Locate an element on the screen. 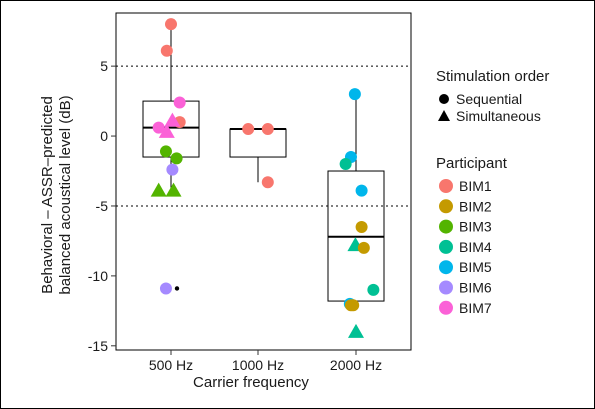 Image resolution: width=595 pixels, height=409 pixels. legend-participant-label: BIM2 is located at coordinates (475, 206).